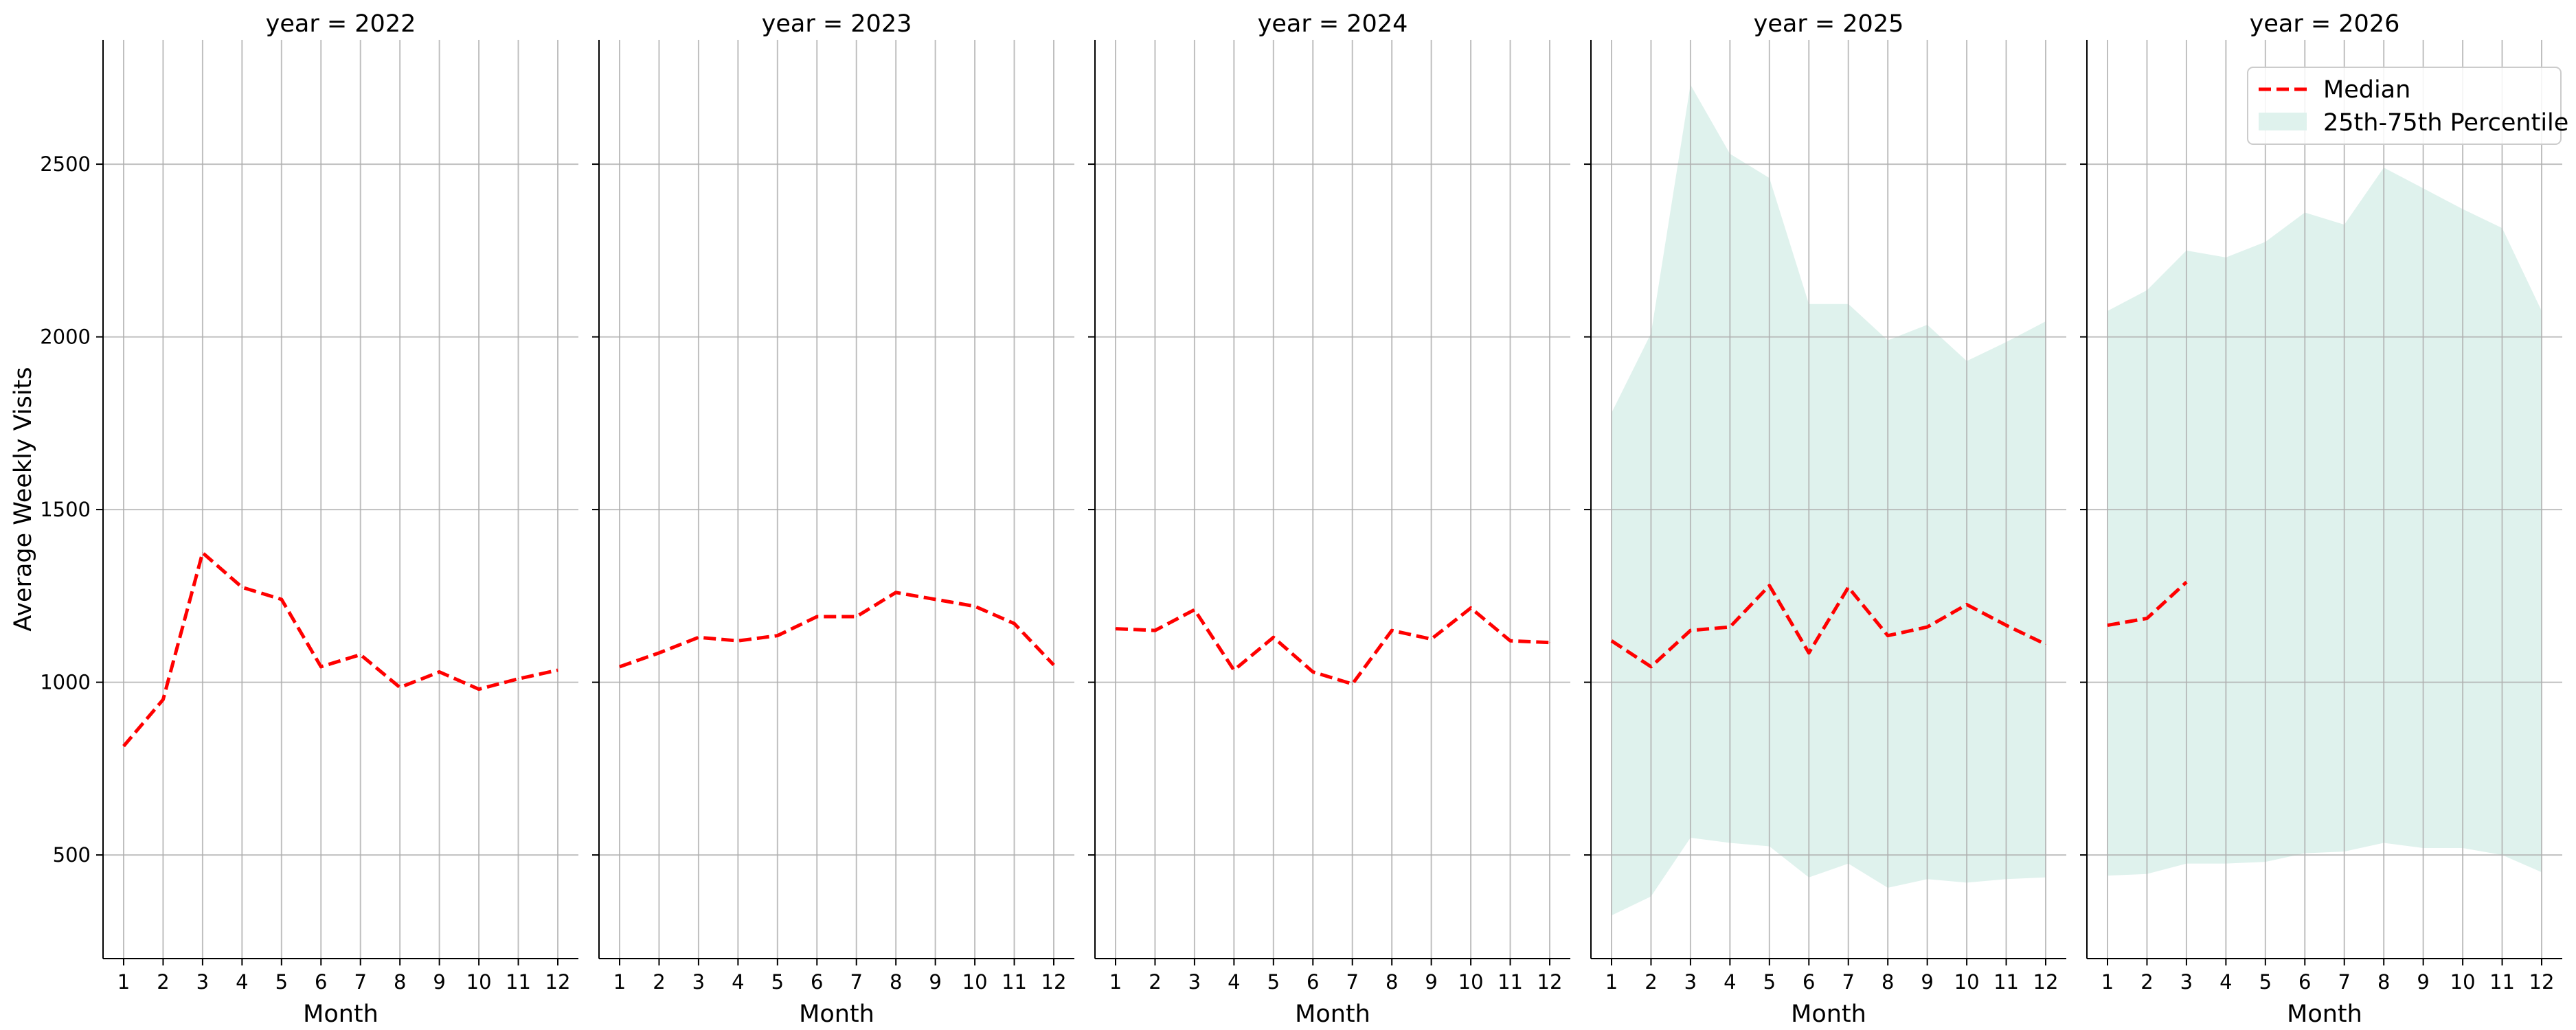 This screenshot has height=1030, width=2576. I want to click on legend-box, so click(2404, 106).